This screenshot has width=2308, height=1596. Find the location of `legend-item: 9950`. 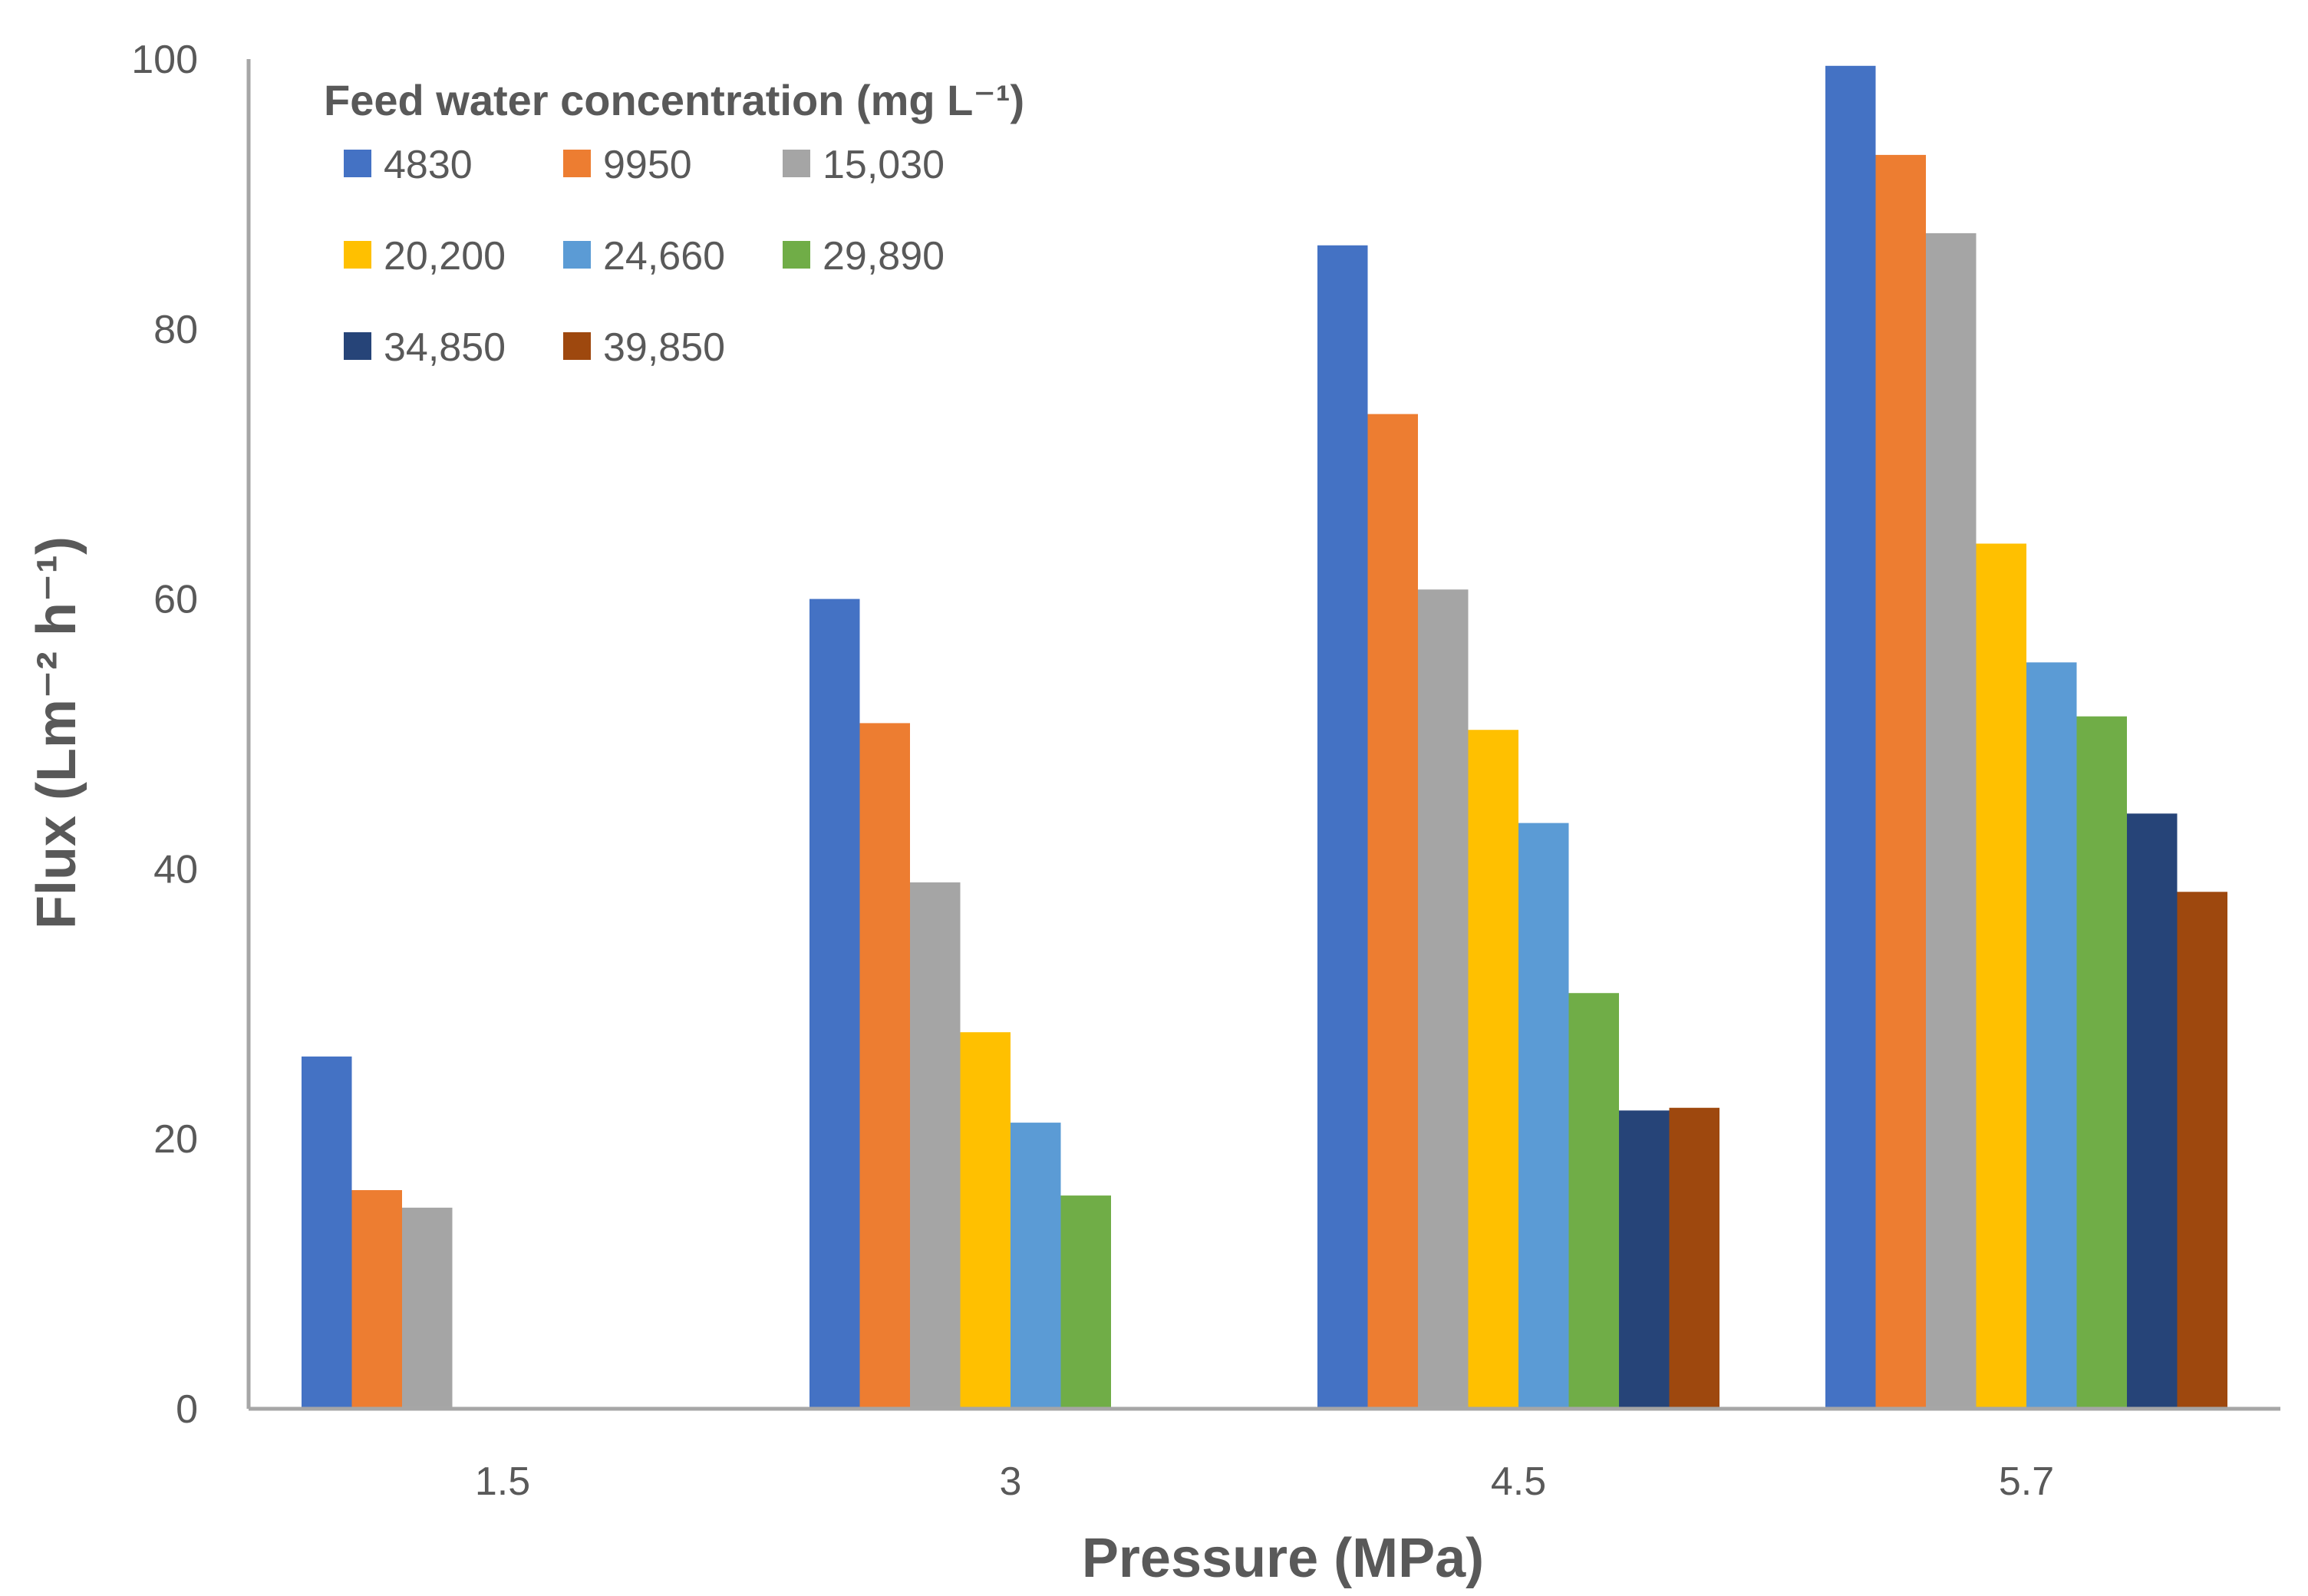

legend-item: 9950 is located at coordinates (627, 165).